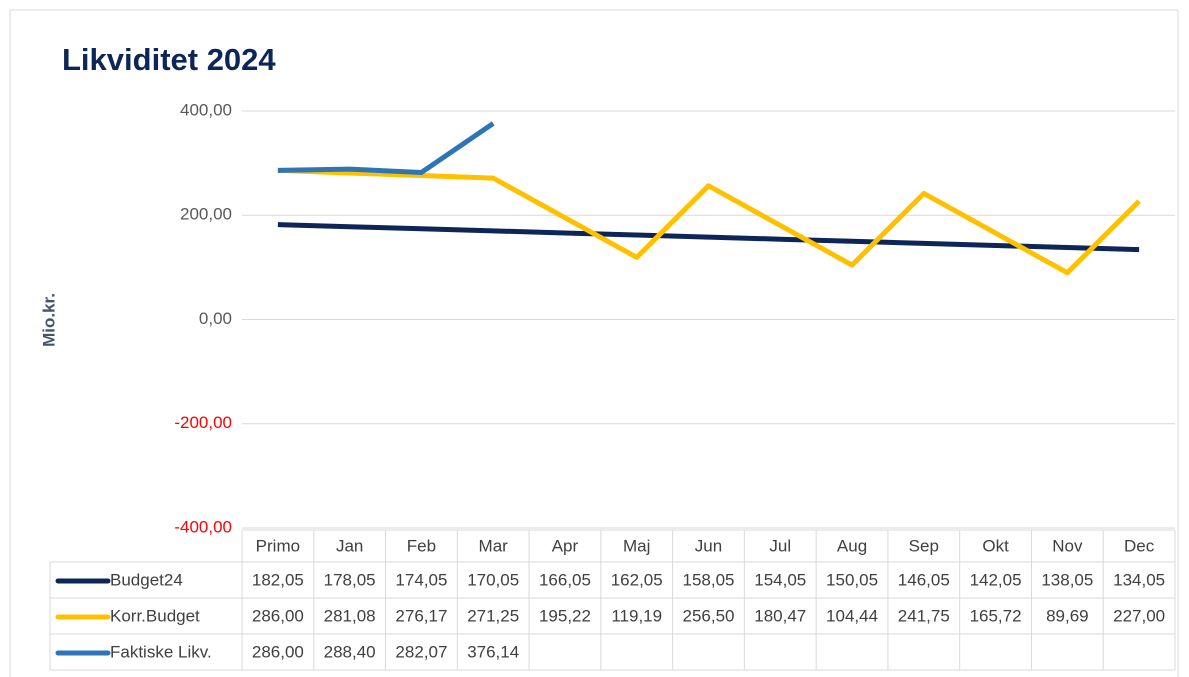 The width and height of the screenshot is (1189, 677). Describe the element at coordinates (852, 615) in the screenshot. I see `table-value: 104,44` at that location.